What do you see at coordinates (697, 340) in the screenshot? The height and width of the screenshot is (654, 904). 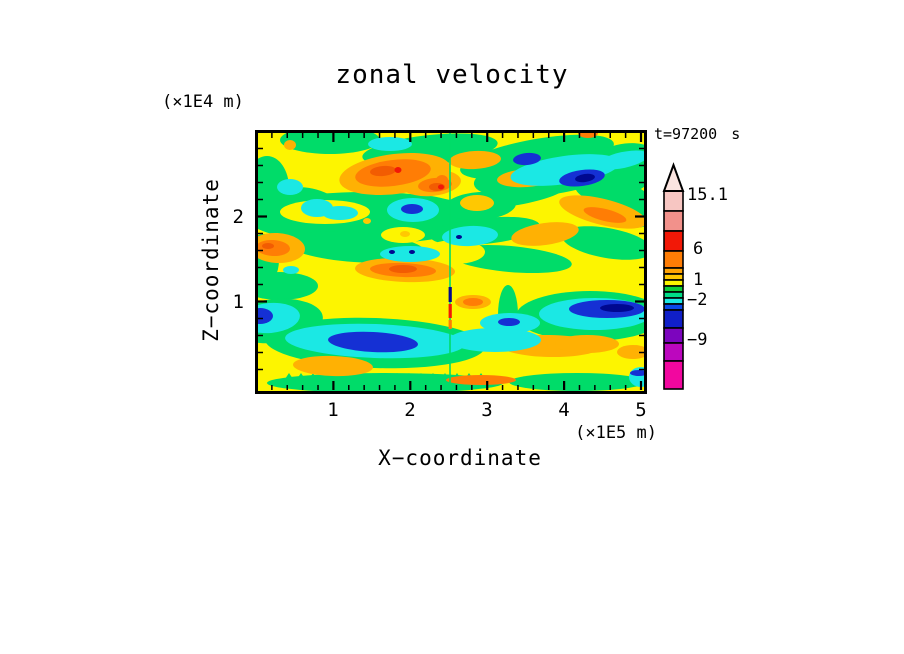 I see `colorbar-tick-label: −9` at bounding box center [697, 340].